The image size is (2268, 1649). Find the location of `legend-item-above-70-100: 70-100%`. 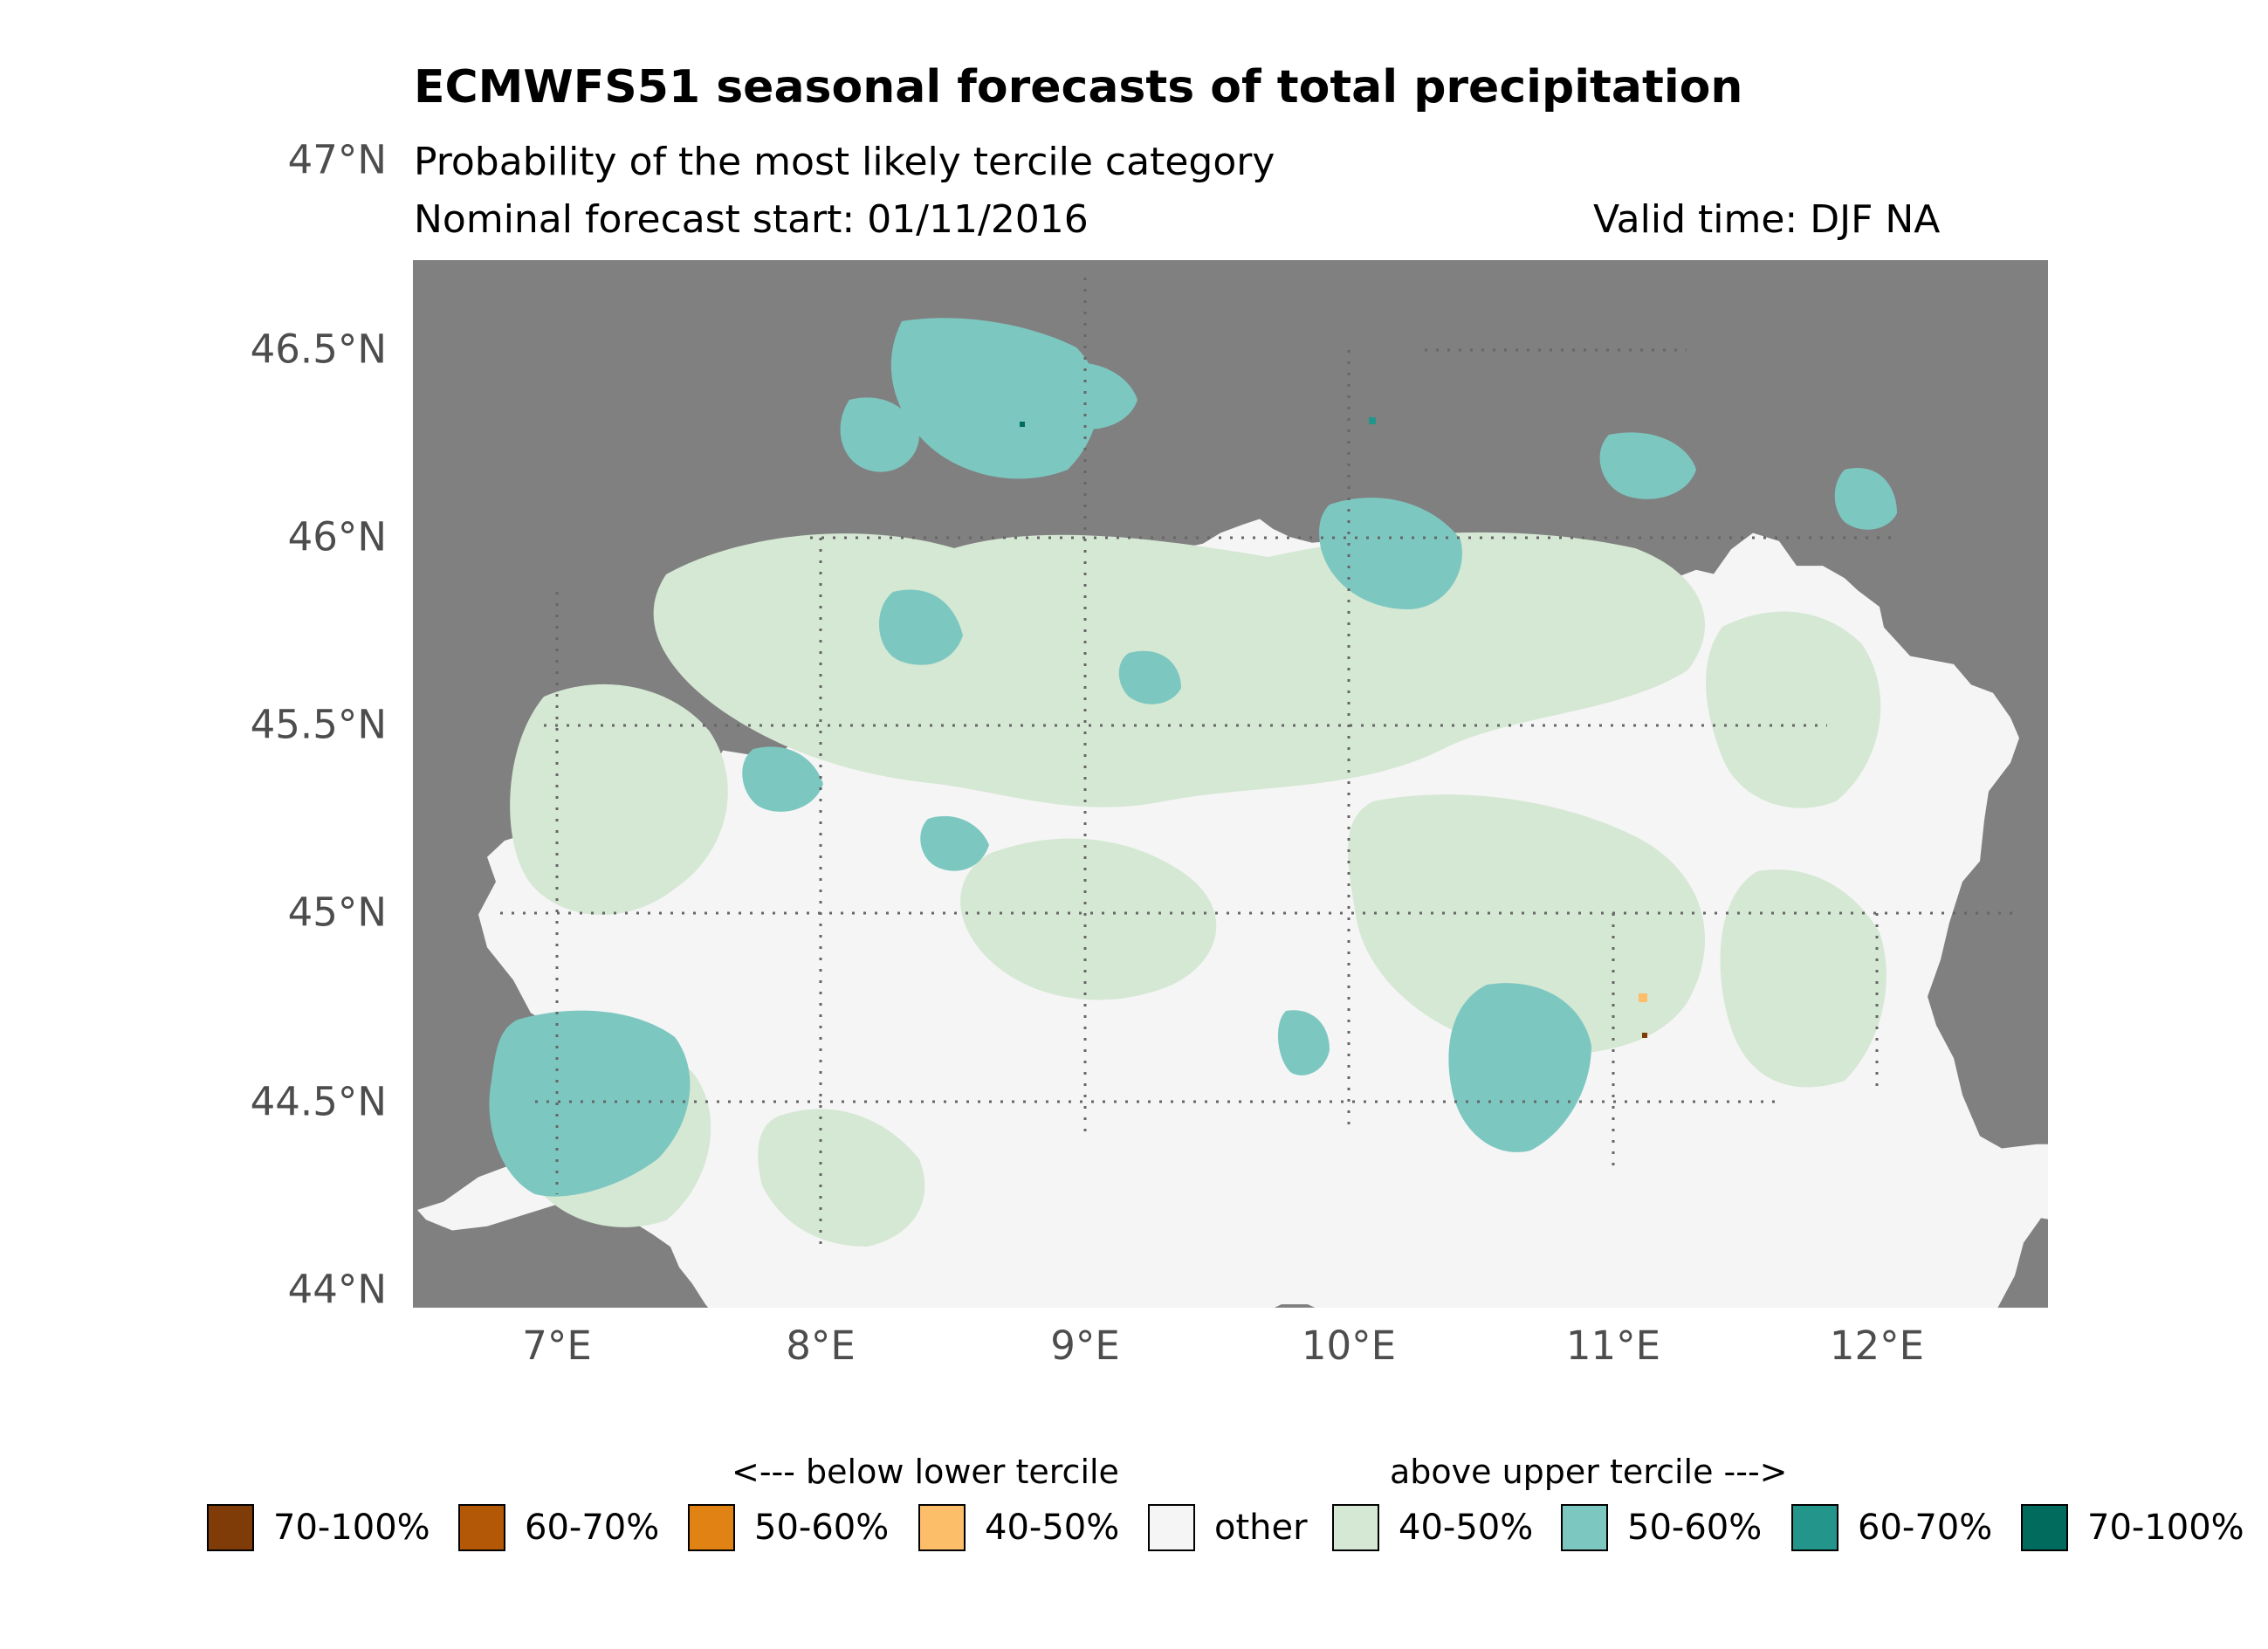

legend-item-above-70-100: 70-100% is located at coordinates (2132, 1527).